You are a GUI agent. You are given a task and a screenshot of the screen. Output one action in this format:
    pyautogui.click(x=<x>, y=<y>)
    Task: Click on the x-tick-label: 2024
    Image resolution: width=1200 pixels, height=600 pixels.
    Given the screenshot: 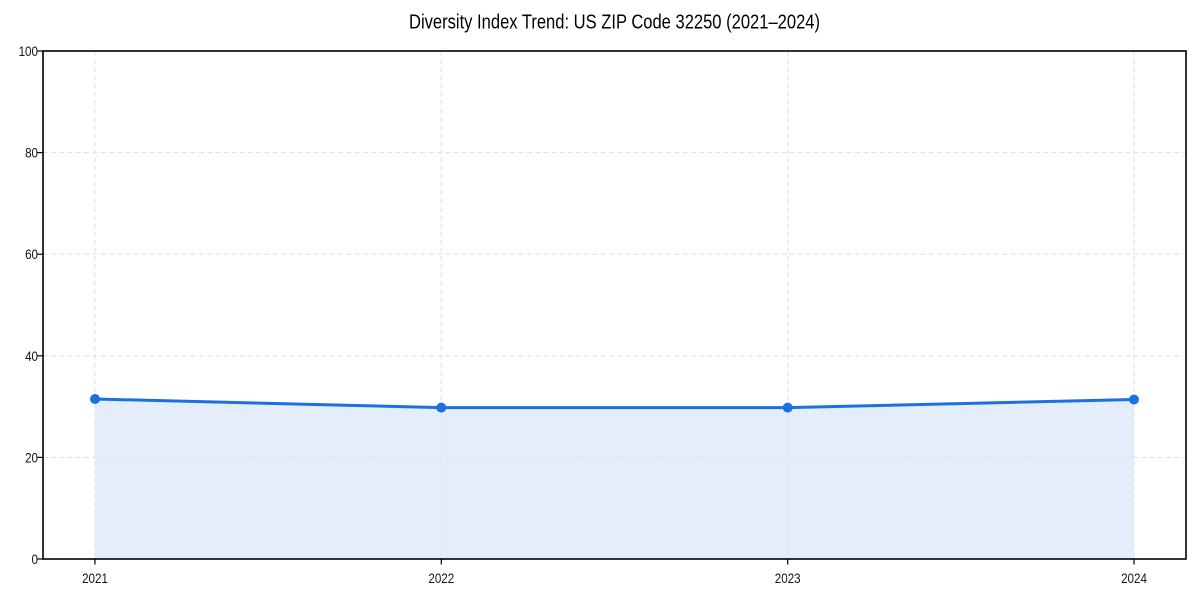 What is the action you would take?
    pyautogui.click(x=1134, y=578)
    